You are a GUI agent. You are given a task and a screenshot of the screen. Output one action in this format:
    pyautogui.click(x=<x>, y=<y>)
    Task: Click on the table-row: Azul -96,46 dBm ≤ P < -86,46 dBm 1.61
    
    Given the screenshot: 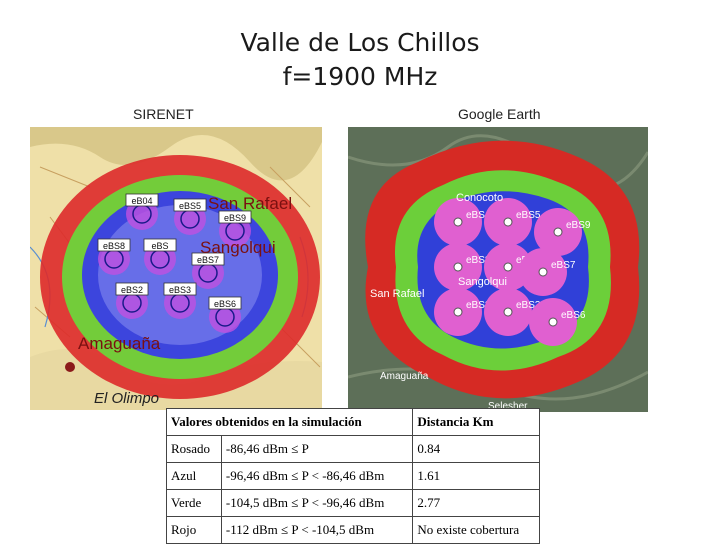 What is the action you would take?
    pyautogui.click(x=353, y=476)
    